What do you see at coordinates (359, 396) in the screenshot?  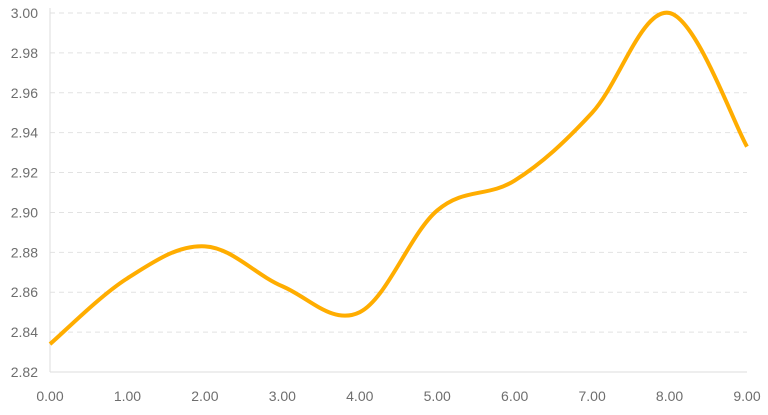 I see `x-tick-label: 4.00` at bounding box center [359, 396].